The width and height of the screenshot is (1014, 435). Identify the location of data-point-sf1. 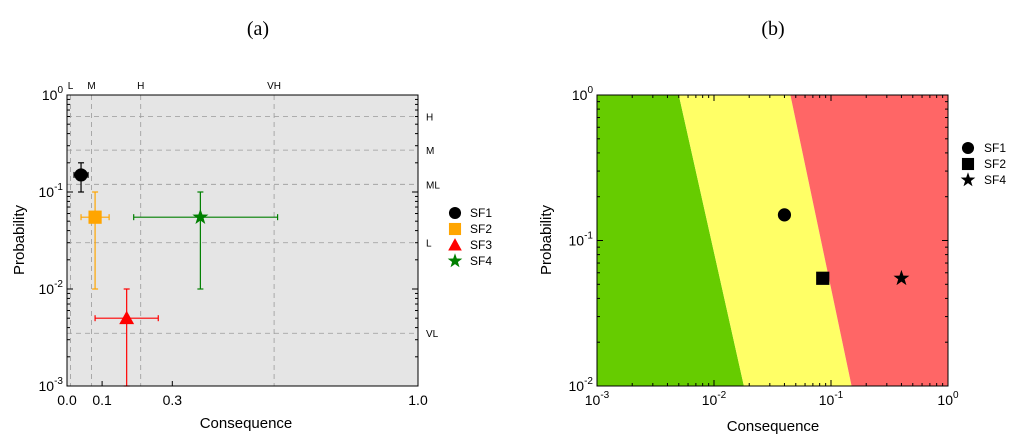
(81, 175).